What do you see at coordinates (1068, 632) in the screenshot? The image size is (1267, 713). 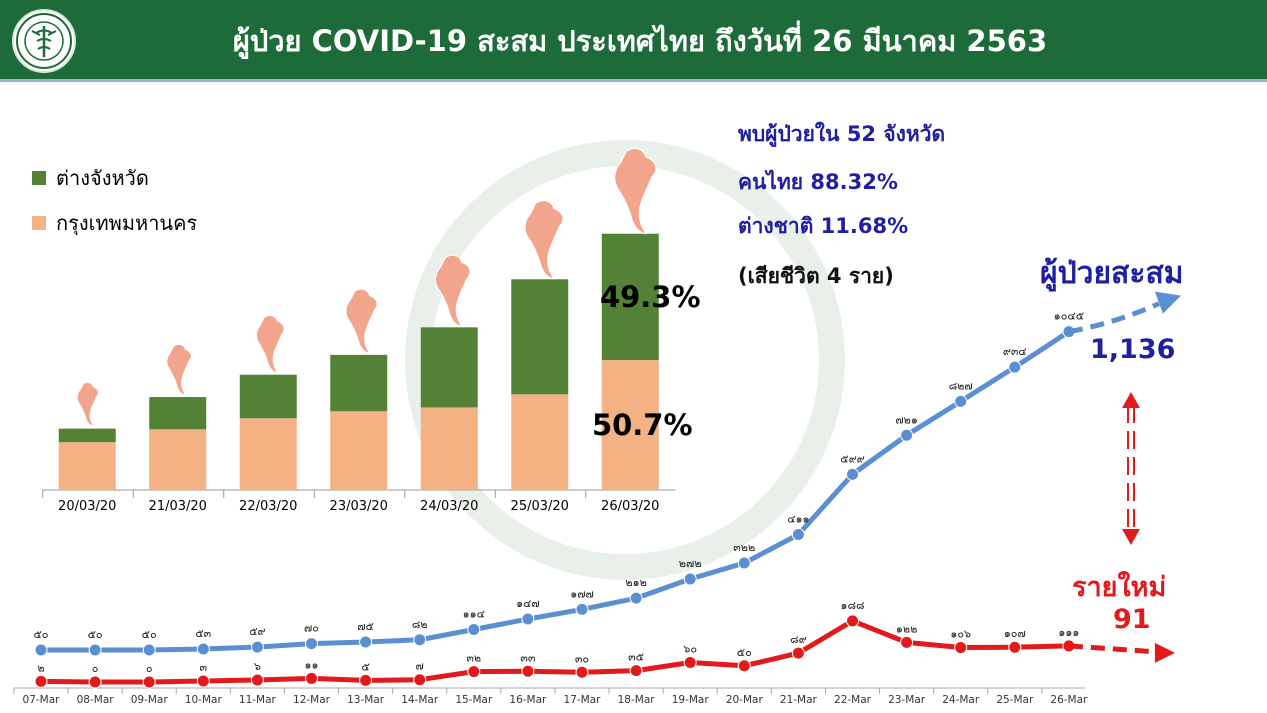 I see `new-cases-data-label: ๑๑๑` at bounding box center [1068, 632].